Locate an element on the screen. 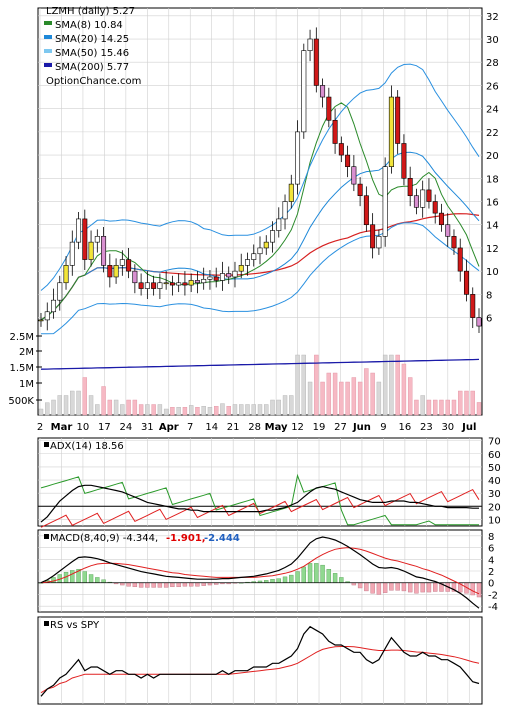  x-tick-11: May is located at coordinates (276, 427).